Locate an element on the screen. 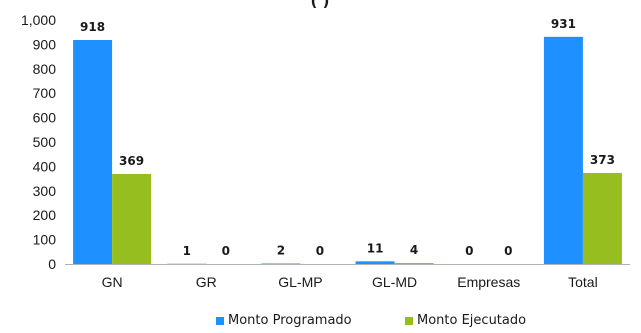 Image resolution: width=641 pixels, height=333 pixels. y-tick-label: 800 is located at coordinates (45, 69).